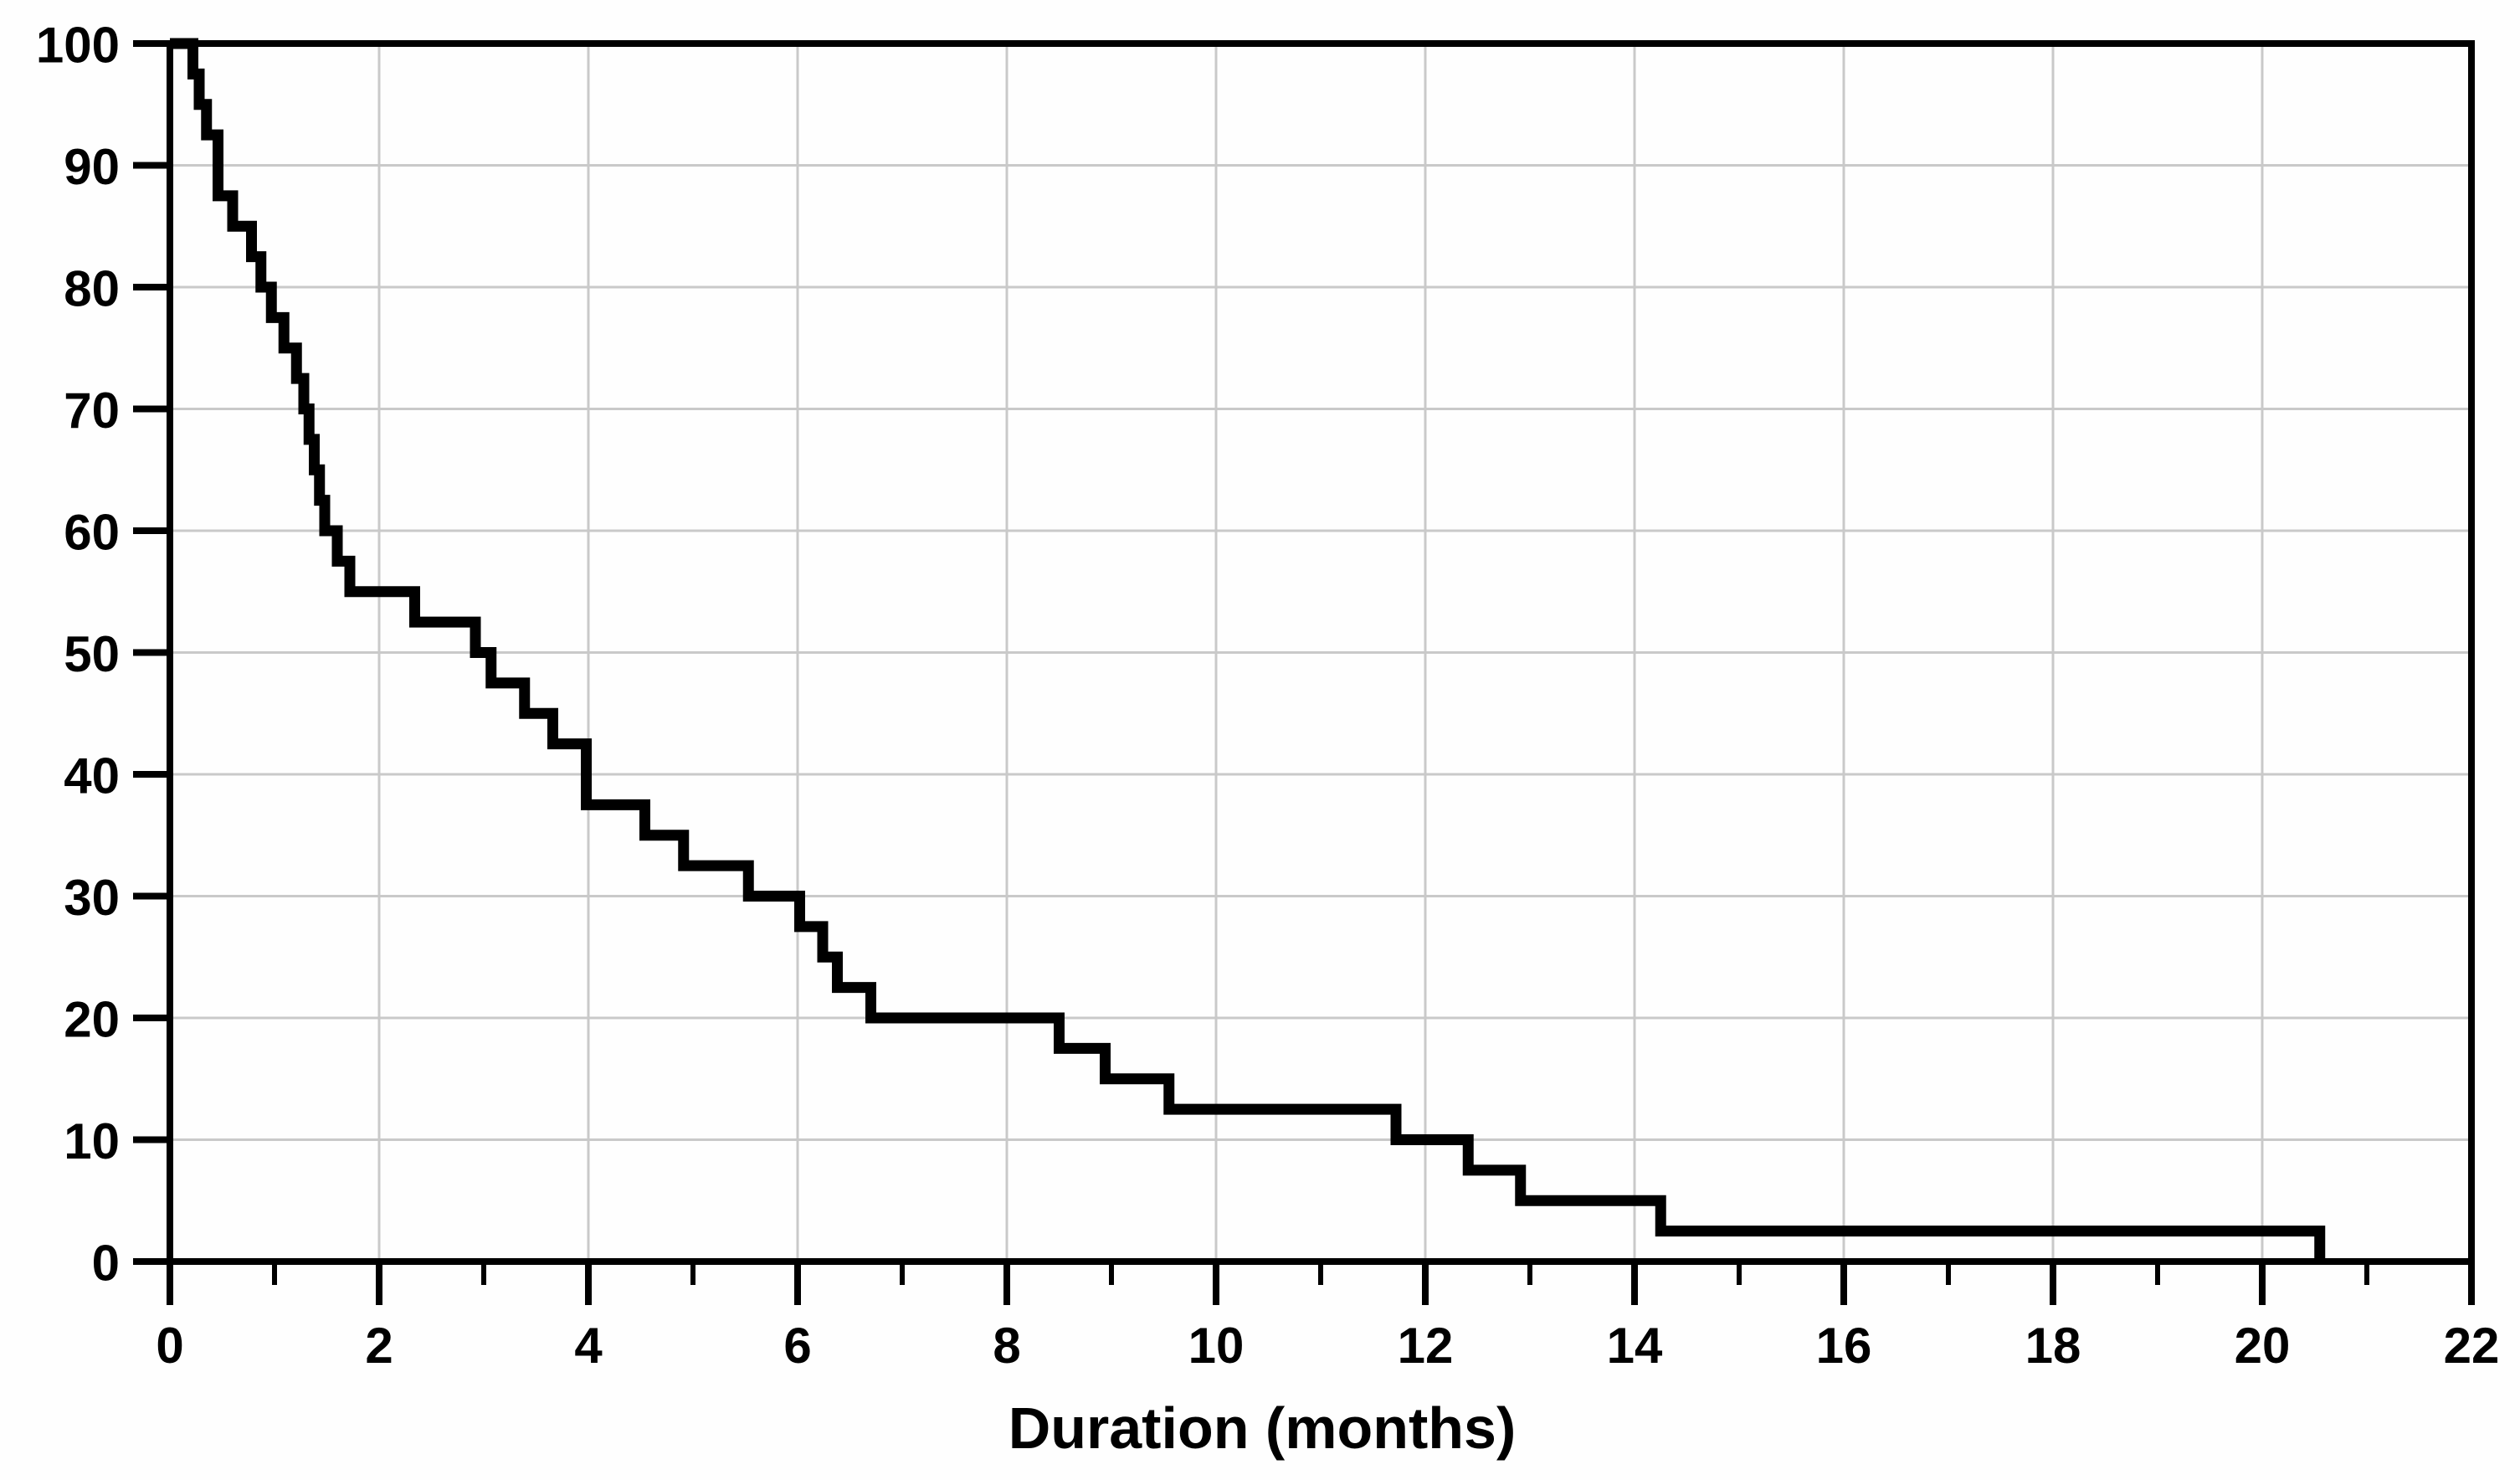 This screenshot has height=1480, width=2520. Describe the element at coordinates (588, 1346) in the screenshot. I see `x-tick-label: 4` at that location.